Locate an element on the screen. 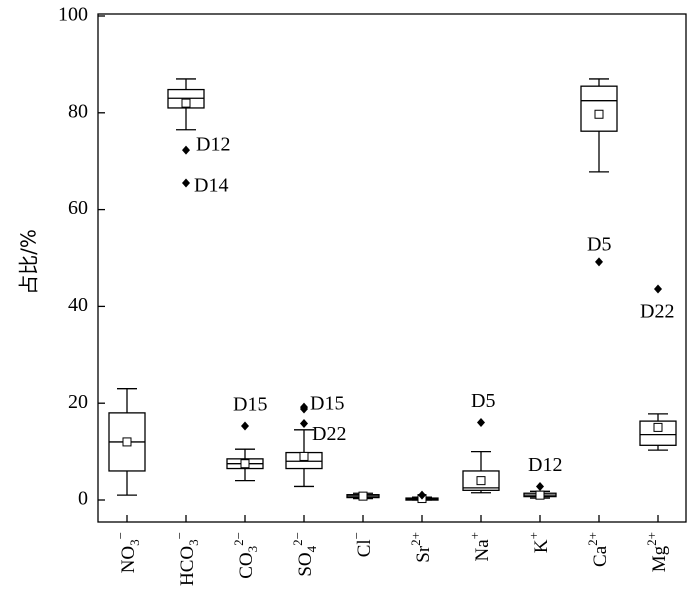  x-tick-label: Mg2+ is located at coordinates (657, 552).